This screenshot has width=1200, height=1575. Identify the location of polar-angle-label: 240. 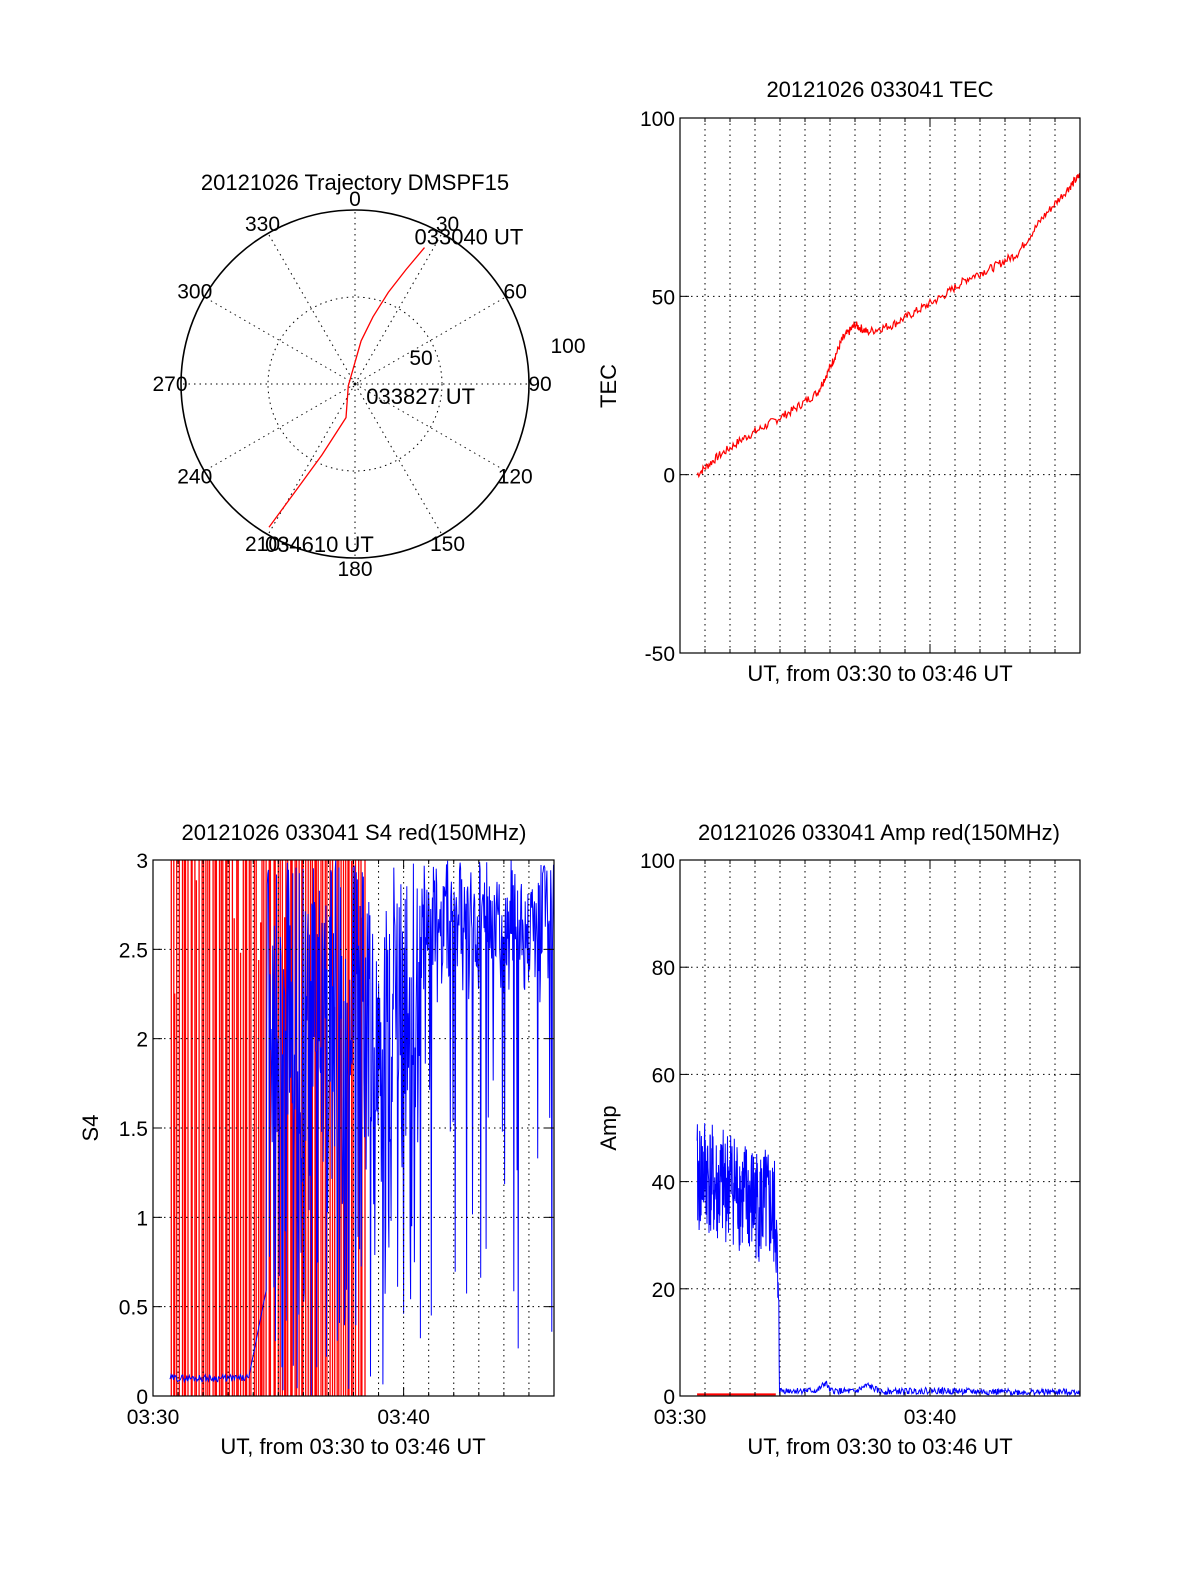
(194, 477).